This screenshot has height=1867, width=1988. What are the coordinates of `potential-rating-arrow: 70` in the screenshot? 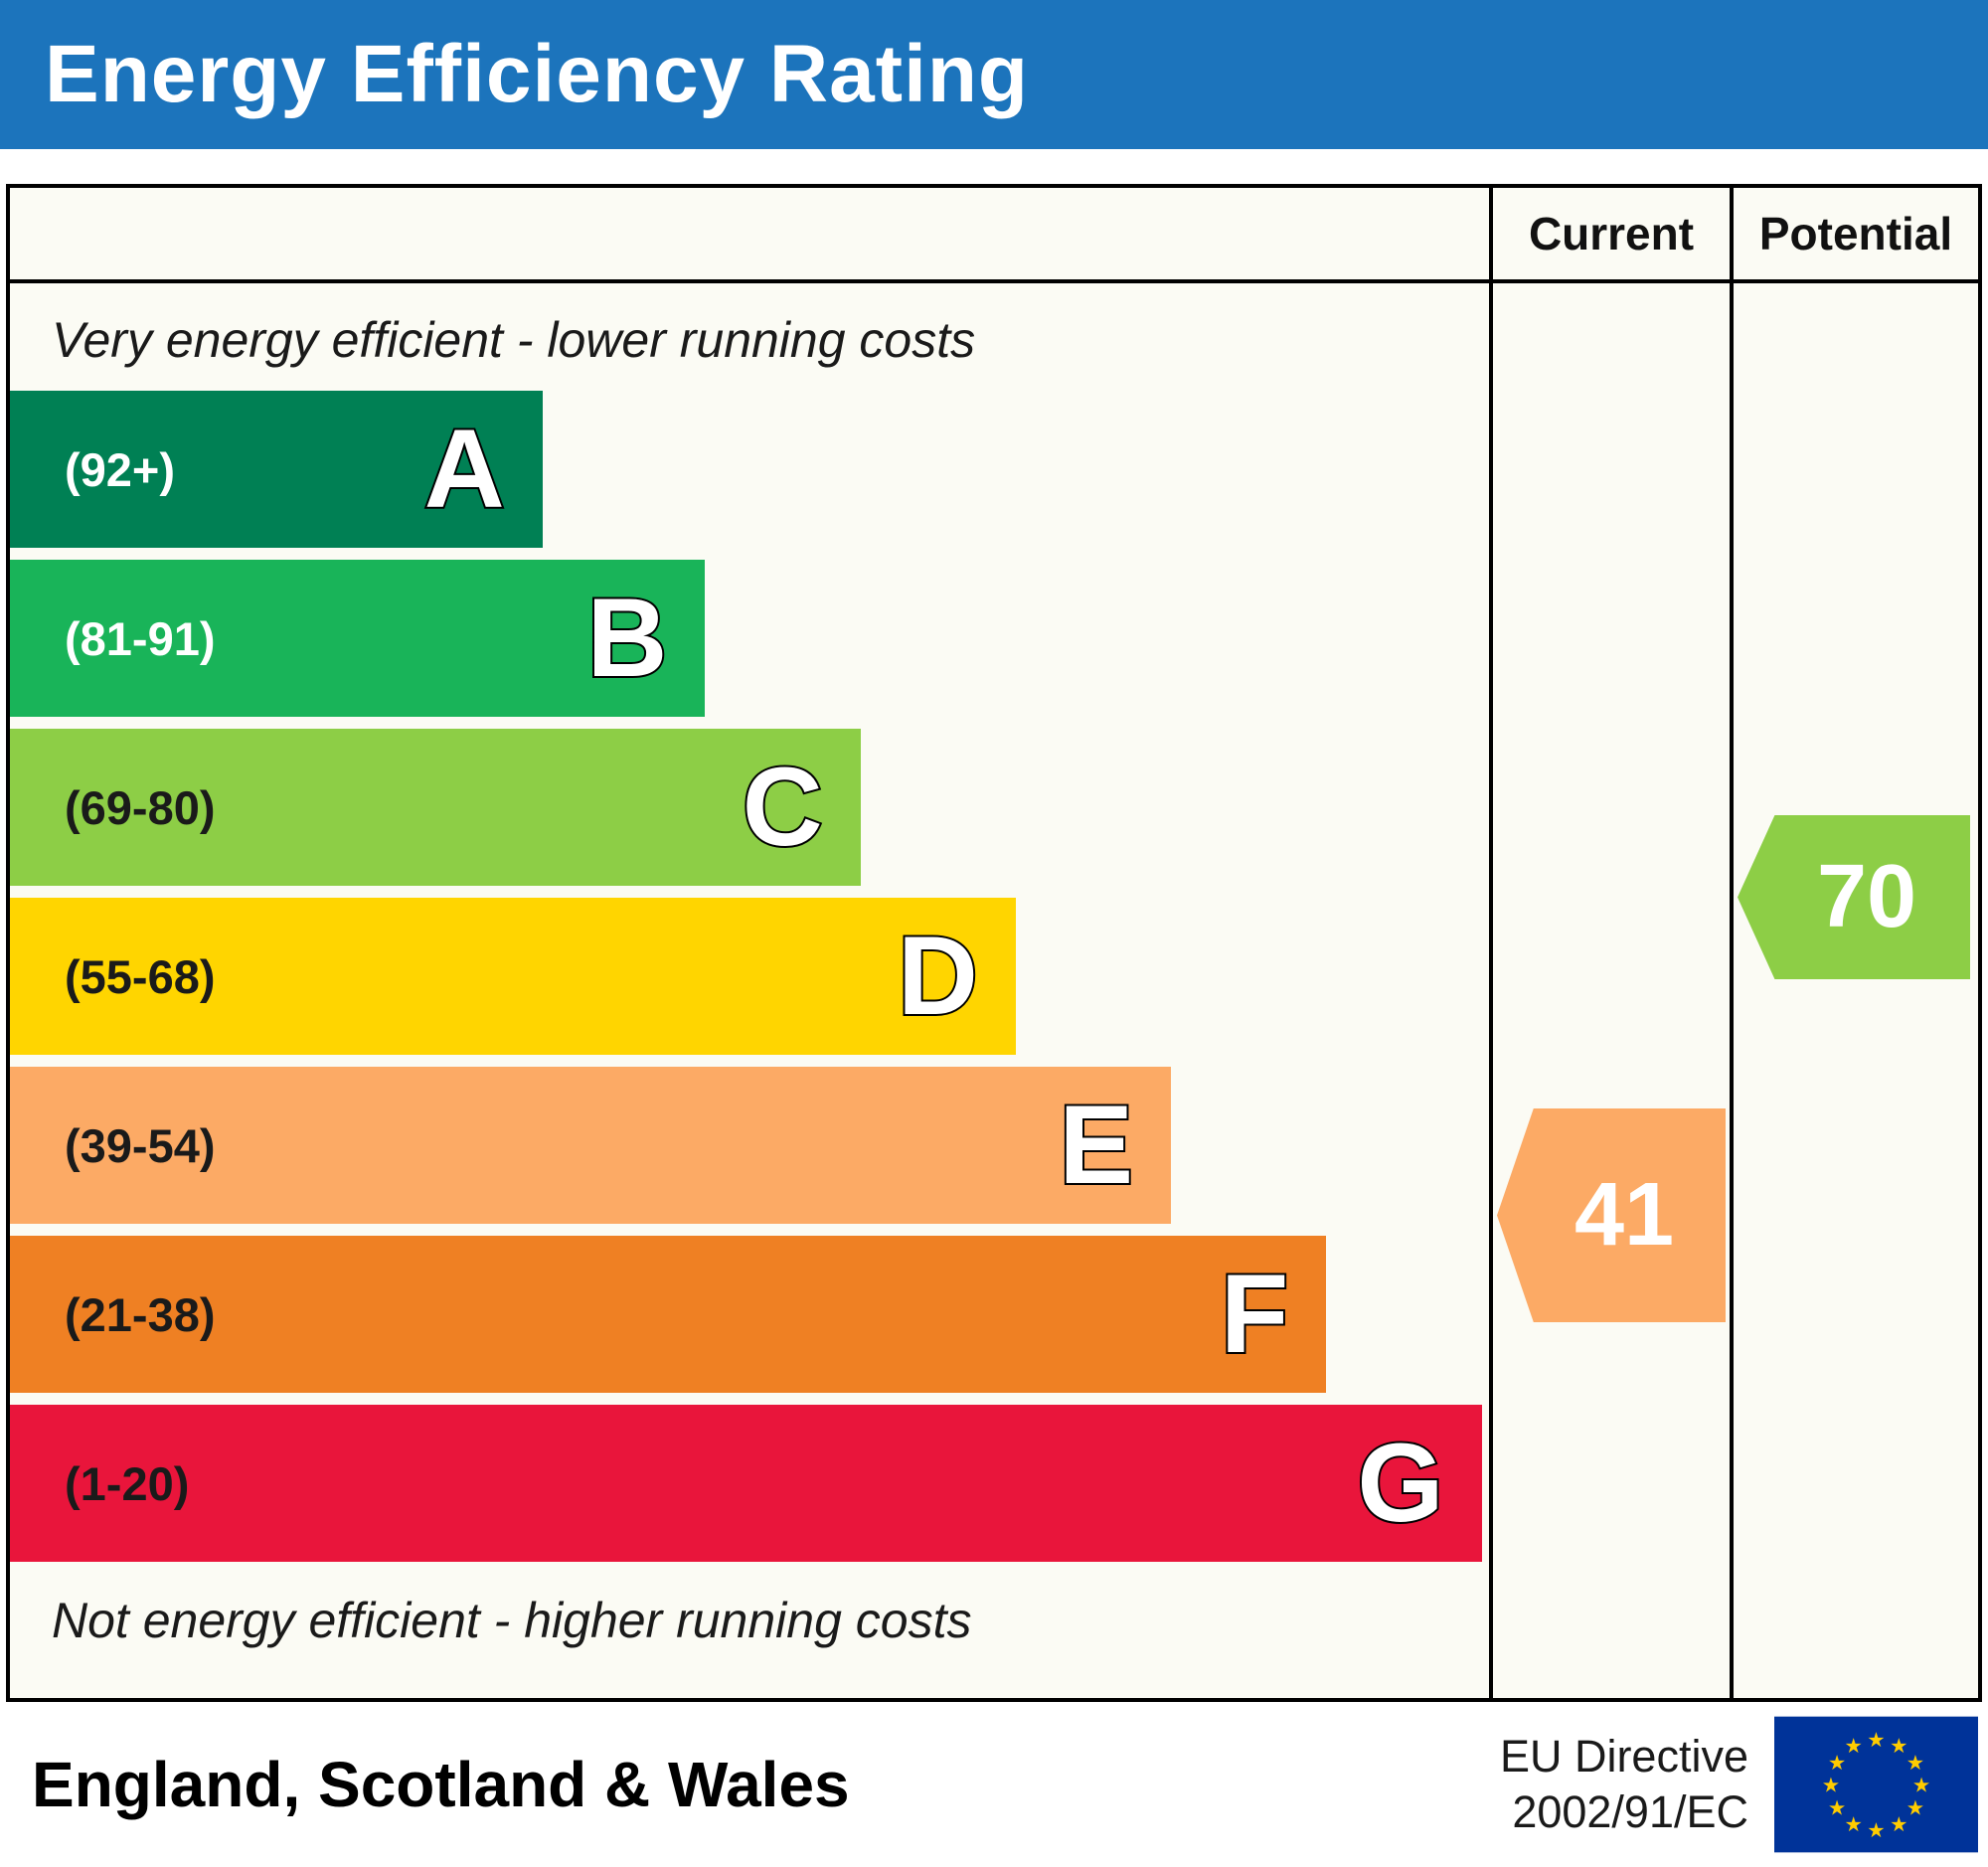 It's located at (1854, 897).